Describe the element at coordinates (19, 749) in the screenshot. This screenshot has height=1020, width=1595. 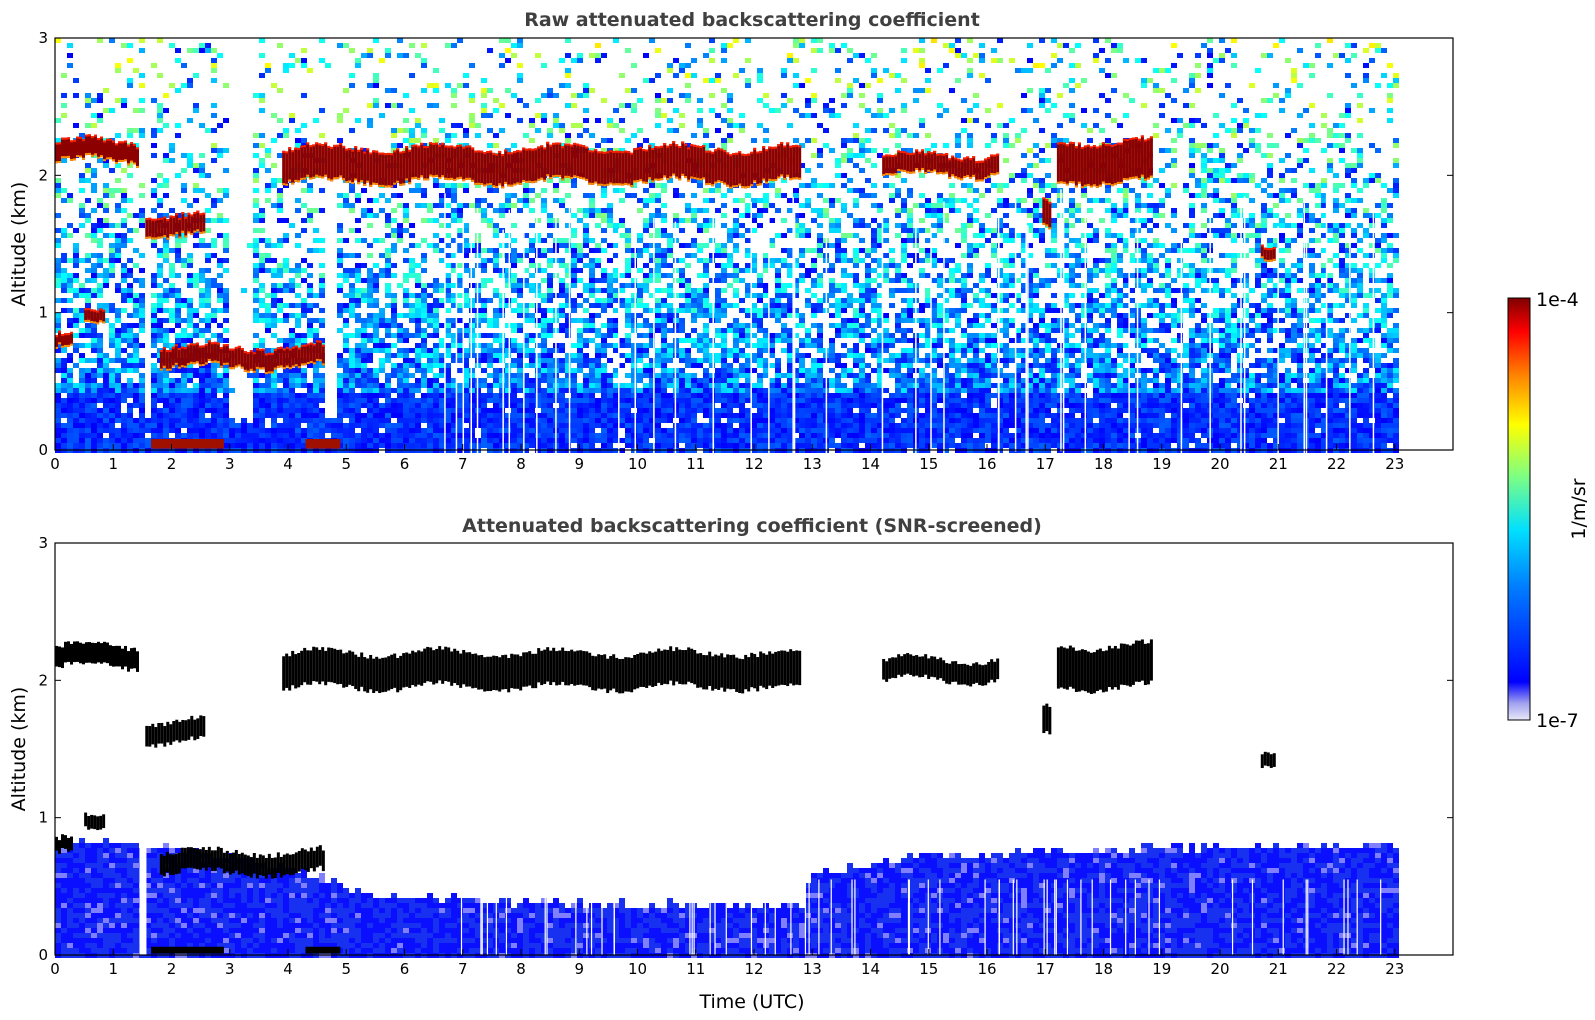
I see `bottom-y-axis-label: Altitude (km)` at that location.